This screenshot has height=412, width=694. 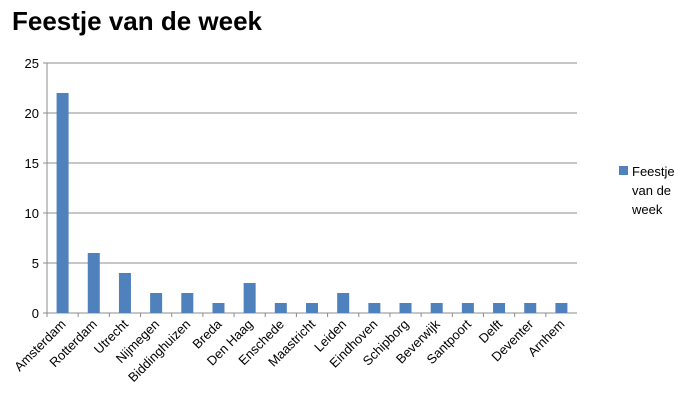 I want to click on y-tick-label: 5, so click(x=35, y=263).